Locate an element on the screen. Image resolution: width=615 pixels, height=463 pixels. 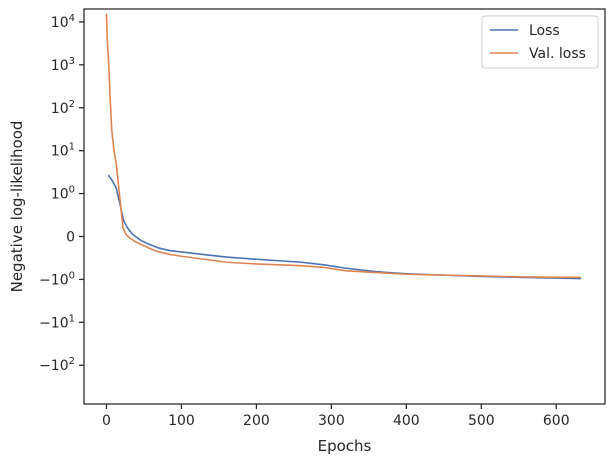
x-tick-label: 600 is located at coordinates (556, 421).